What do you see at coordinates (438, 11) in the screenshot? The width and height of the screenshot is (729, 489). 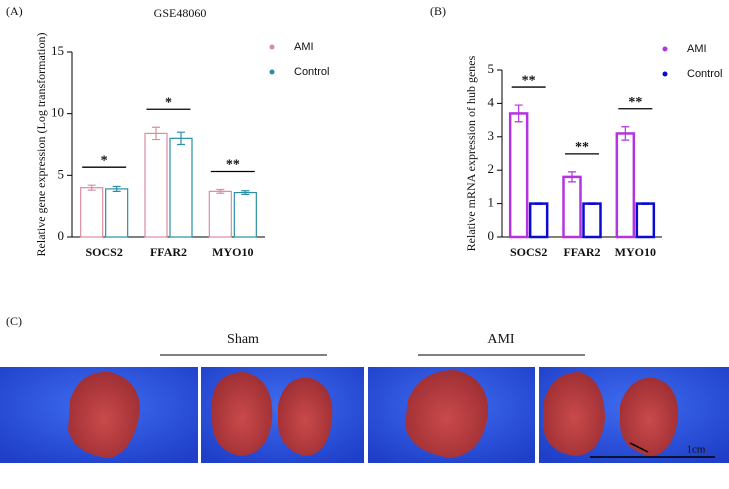 I see `panel-label: (B)` at bounding box center [438, 11].